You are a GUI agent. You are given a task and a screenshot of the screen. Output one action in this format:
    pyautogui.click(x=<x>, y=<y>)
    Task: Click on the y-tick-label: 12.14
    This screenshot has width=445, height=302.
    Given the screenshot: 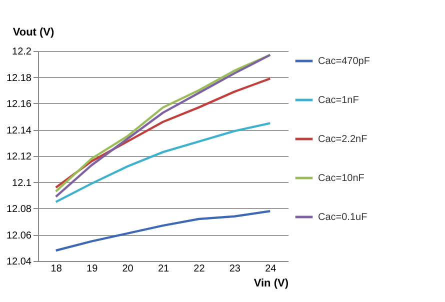 What is the action you would take?
    pyautogui.click(x=19, y=130)
    